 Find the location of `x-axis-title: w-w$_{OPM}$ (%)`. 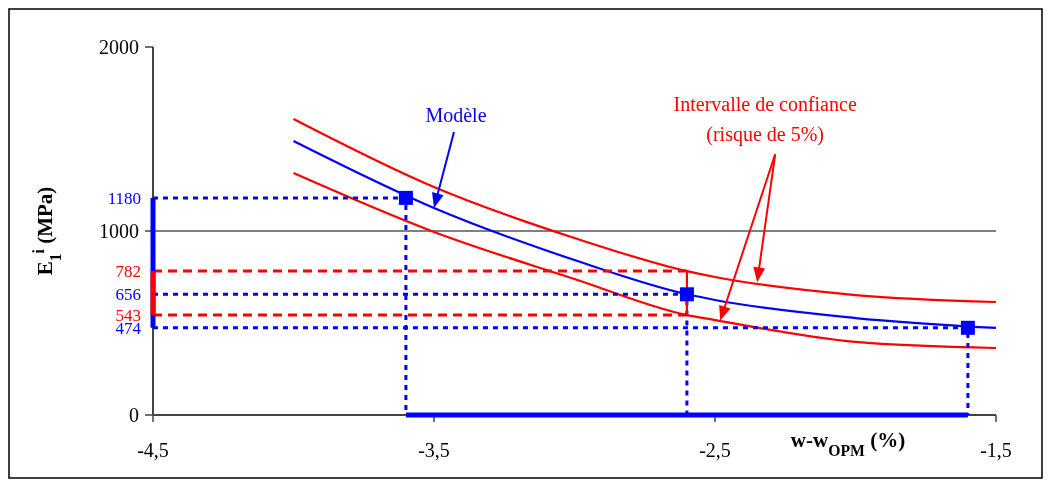

x-axis-title: w-w$_{OPM}$ (%) is located at coordinates (848, 443).